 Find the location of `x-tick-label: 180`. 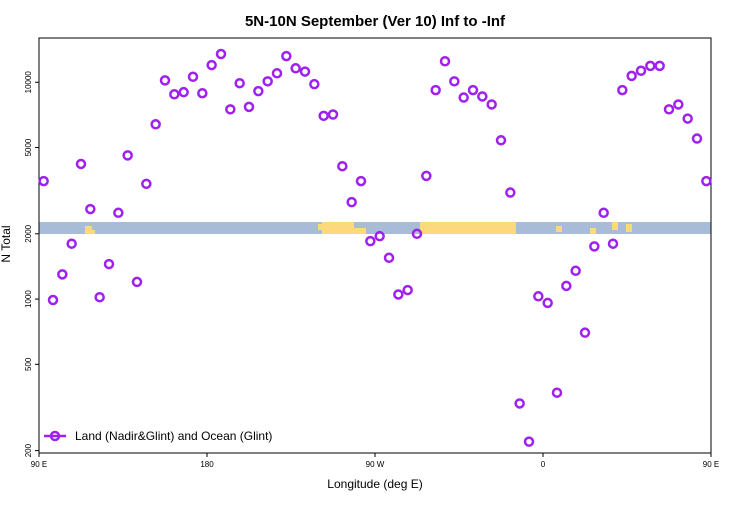

x-tick-label: 180 is located at coordinates (207, 464).